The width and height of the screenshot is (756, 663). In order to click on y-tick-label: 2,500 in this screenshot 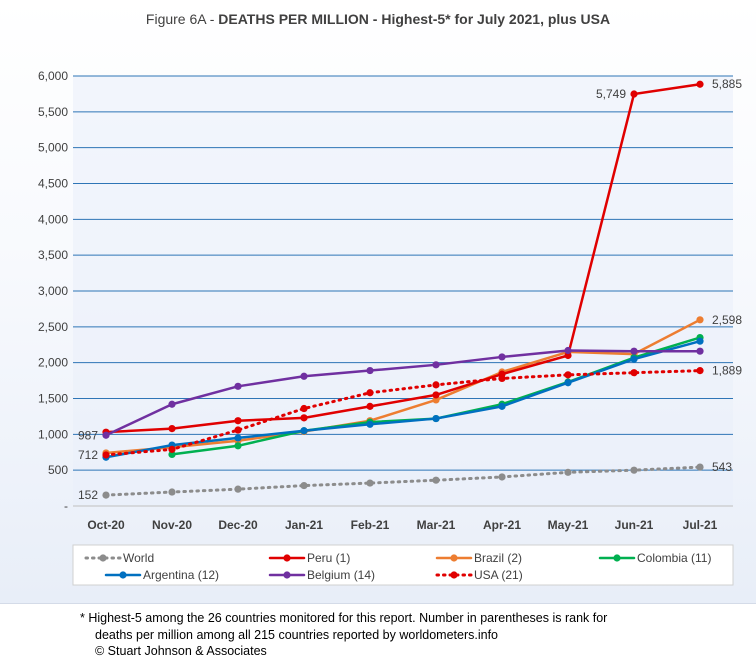, I will do `click(53, 327)`.